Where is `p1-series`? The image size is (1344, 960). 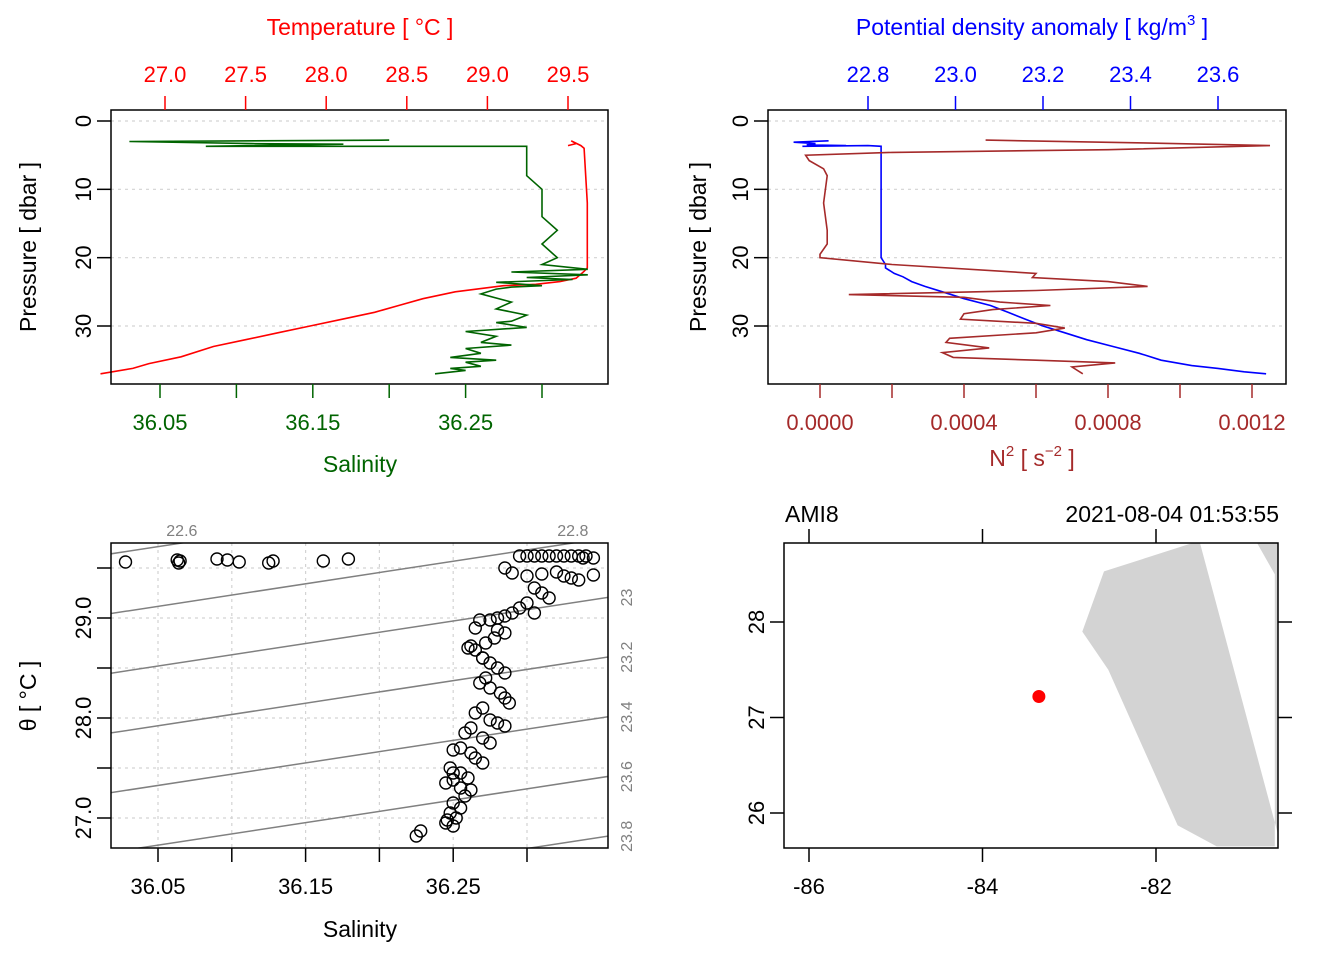 p1-series is located at coordinates (344, 257).